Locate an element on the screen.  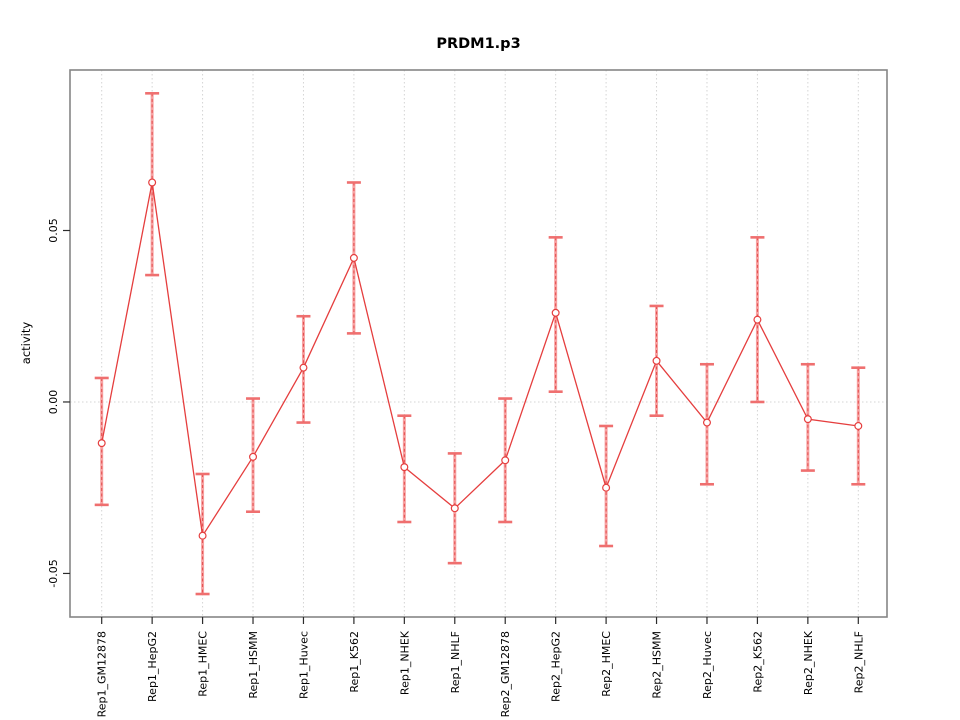
x-tick-label: Rep1_HMEC is located at coordinates (203, 664).